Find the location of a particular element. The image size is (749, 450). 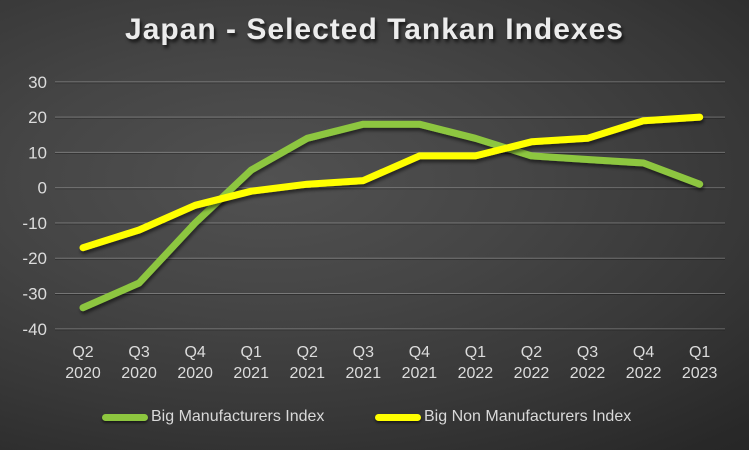

y-axis-tick-label: -40 is located at coordinates (34, 329).